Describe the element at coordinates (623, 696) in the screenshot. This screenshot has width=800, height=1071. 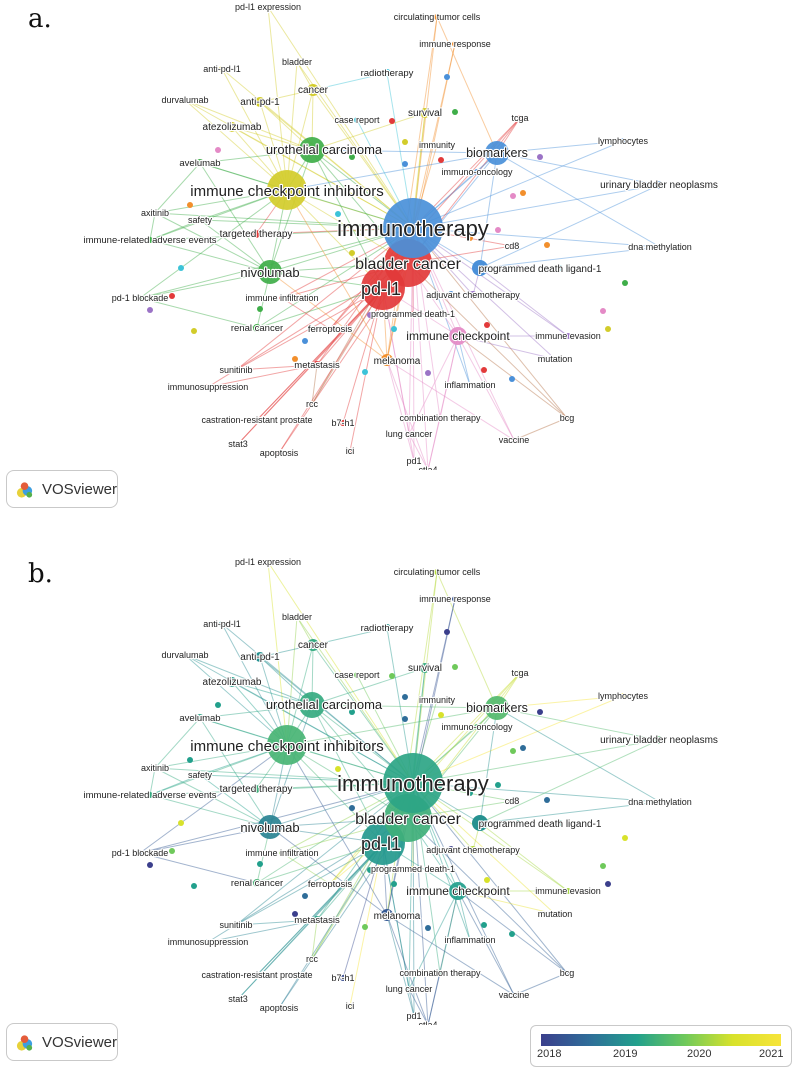
I see `node-lymphocytes` at that location.